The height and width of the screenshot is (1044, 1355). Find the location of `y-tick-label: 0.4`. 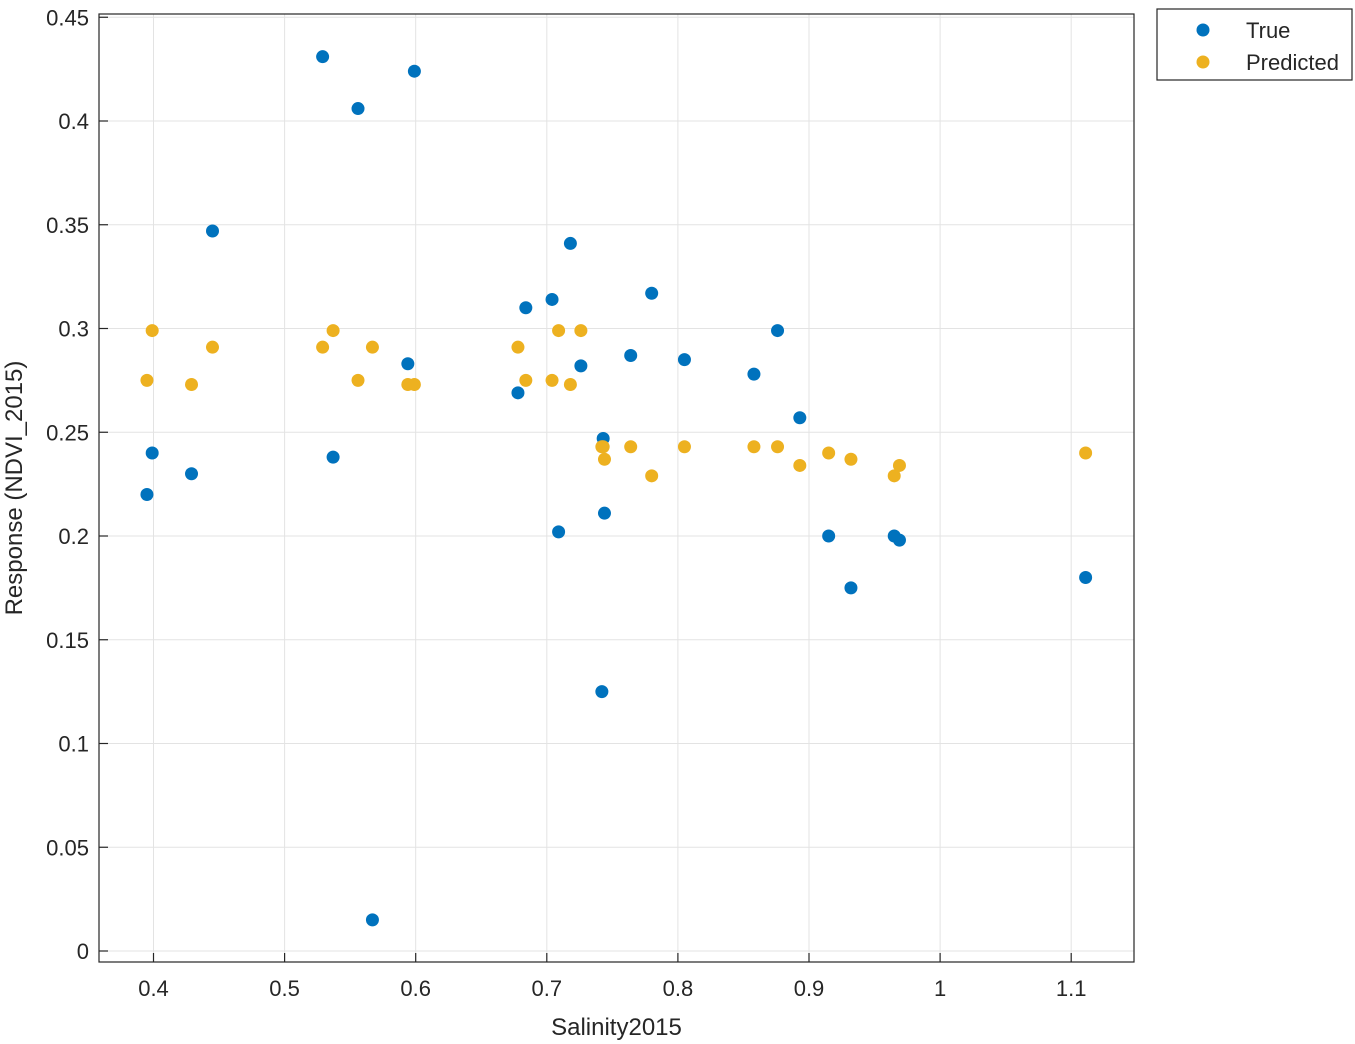

y-tick-label: 0.4 is located at coordinates (73, 121).